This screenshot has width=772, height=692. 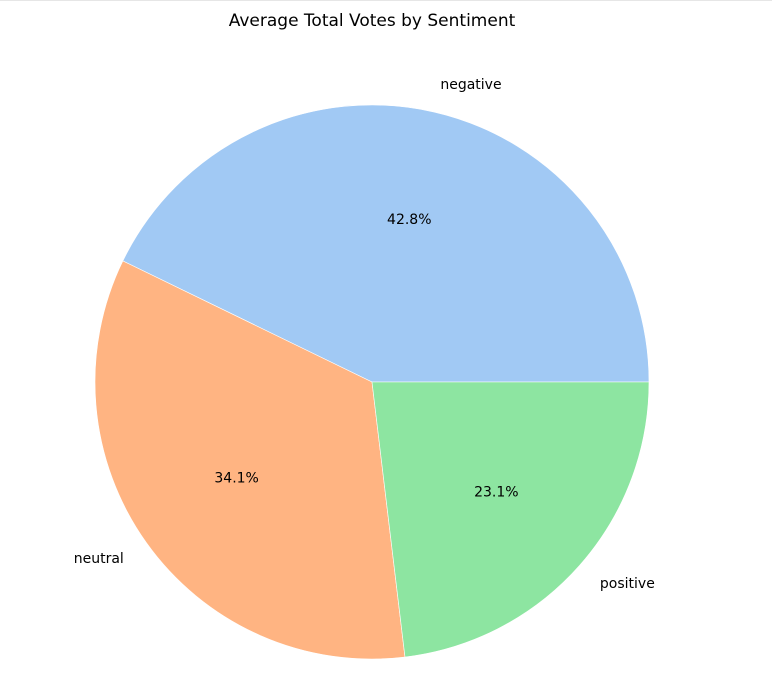 I want to click on slice-percent-neutral: 34.1%, so click(x=236, y=478).